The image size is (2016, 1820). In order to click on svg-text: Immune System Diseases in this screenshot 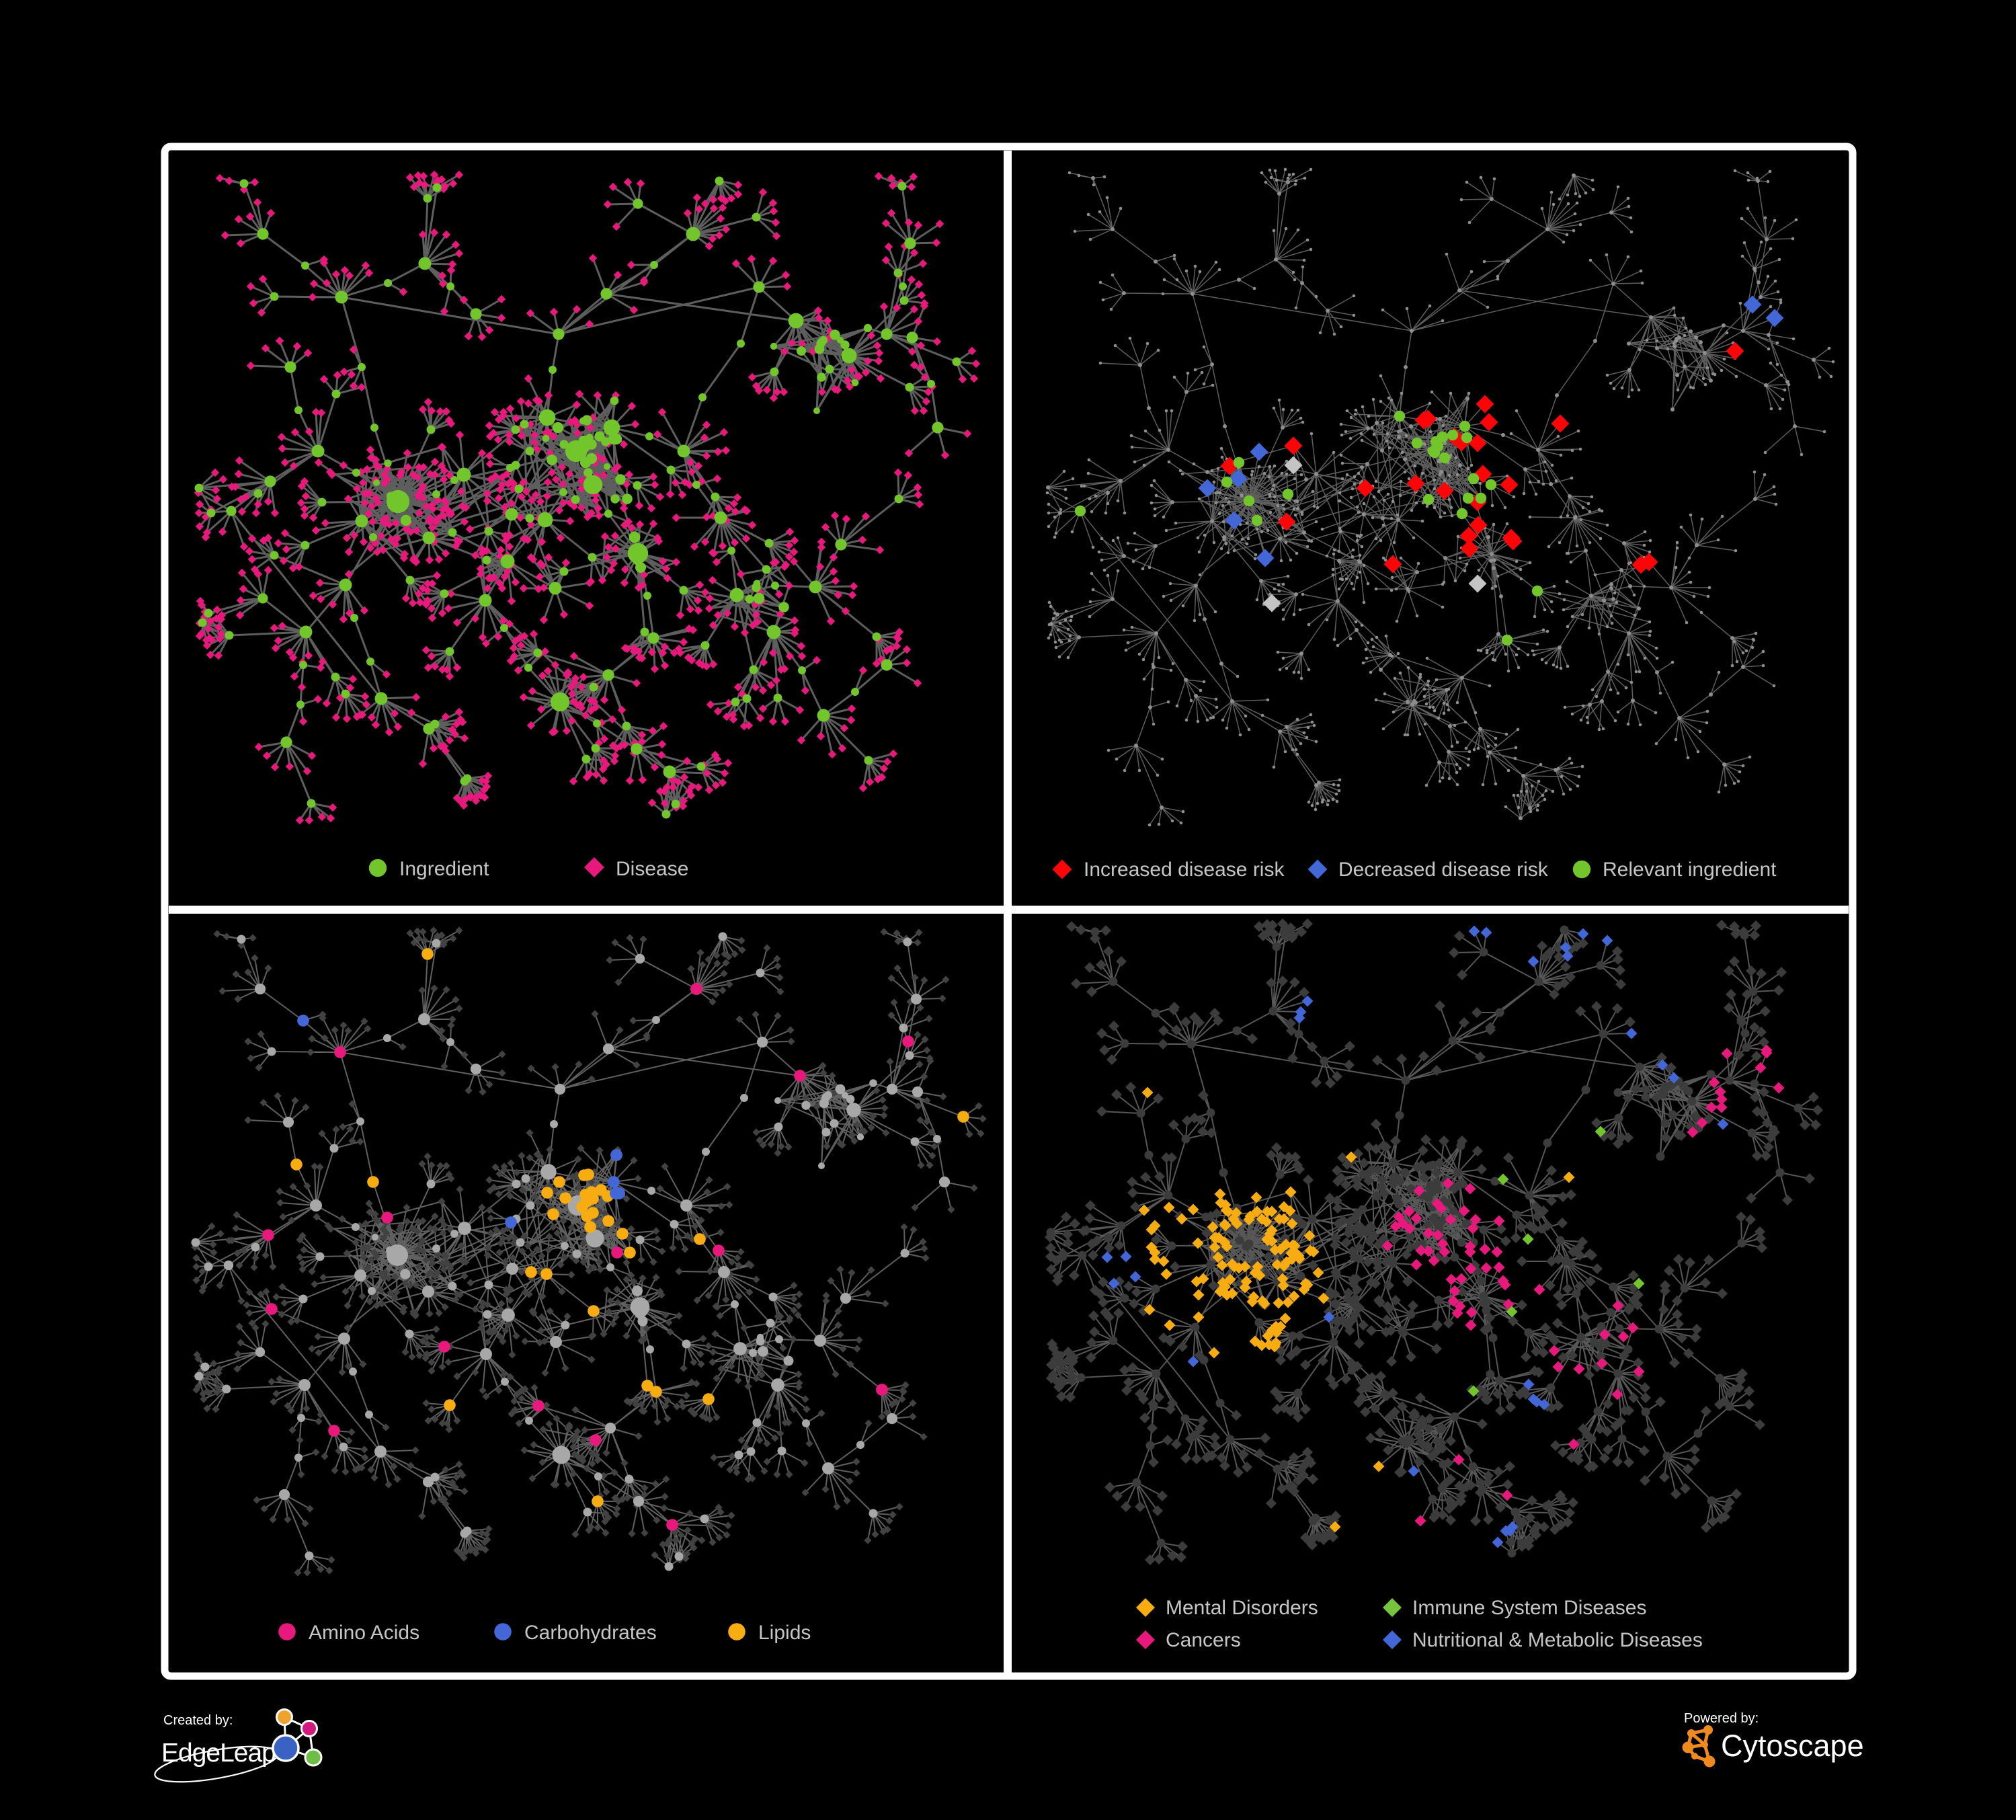, I will do `click(1529, 1608)`.